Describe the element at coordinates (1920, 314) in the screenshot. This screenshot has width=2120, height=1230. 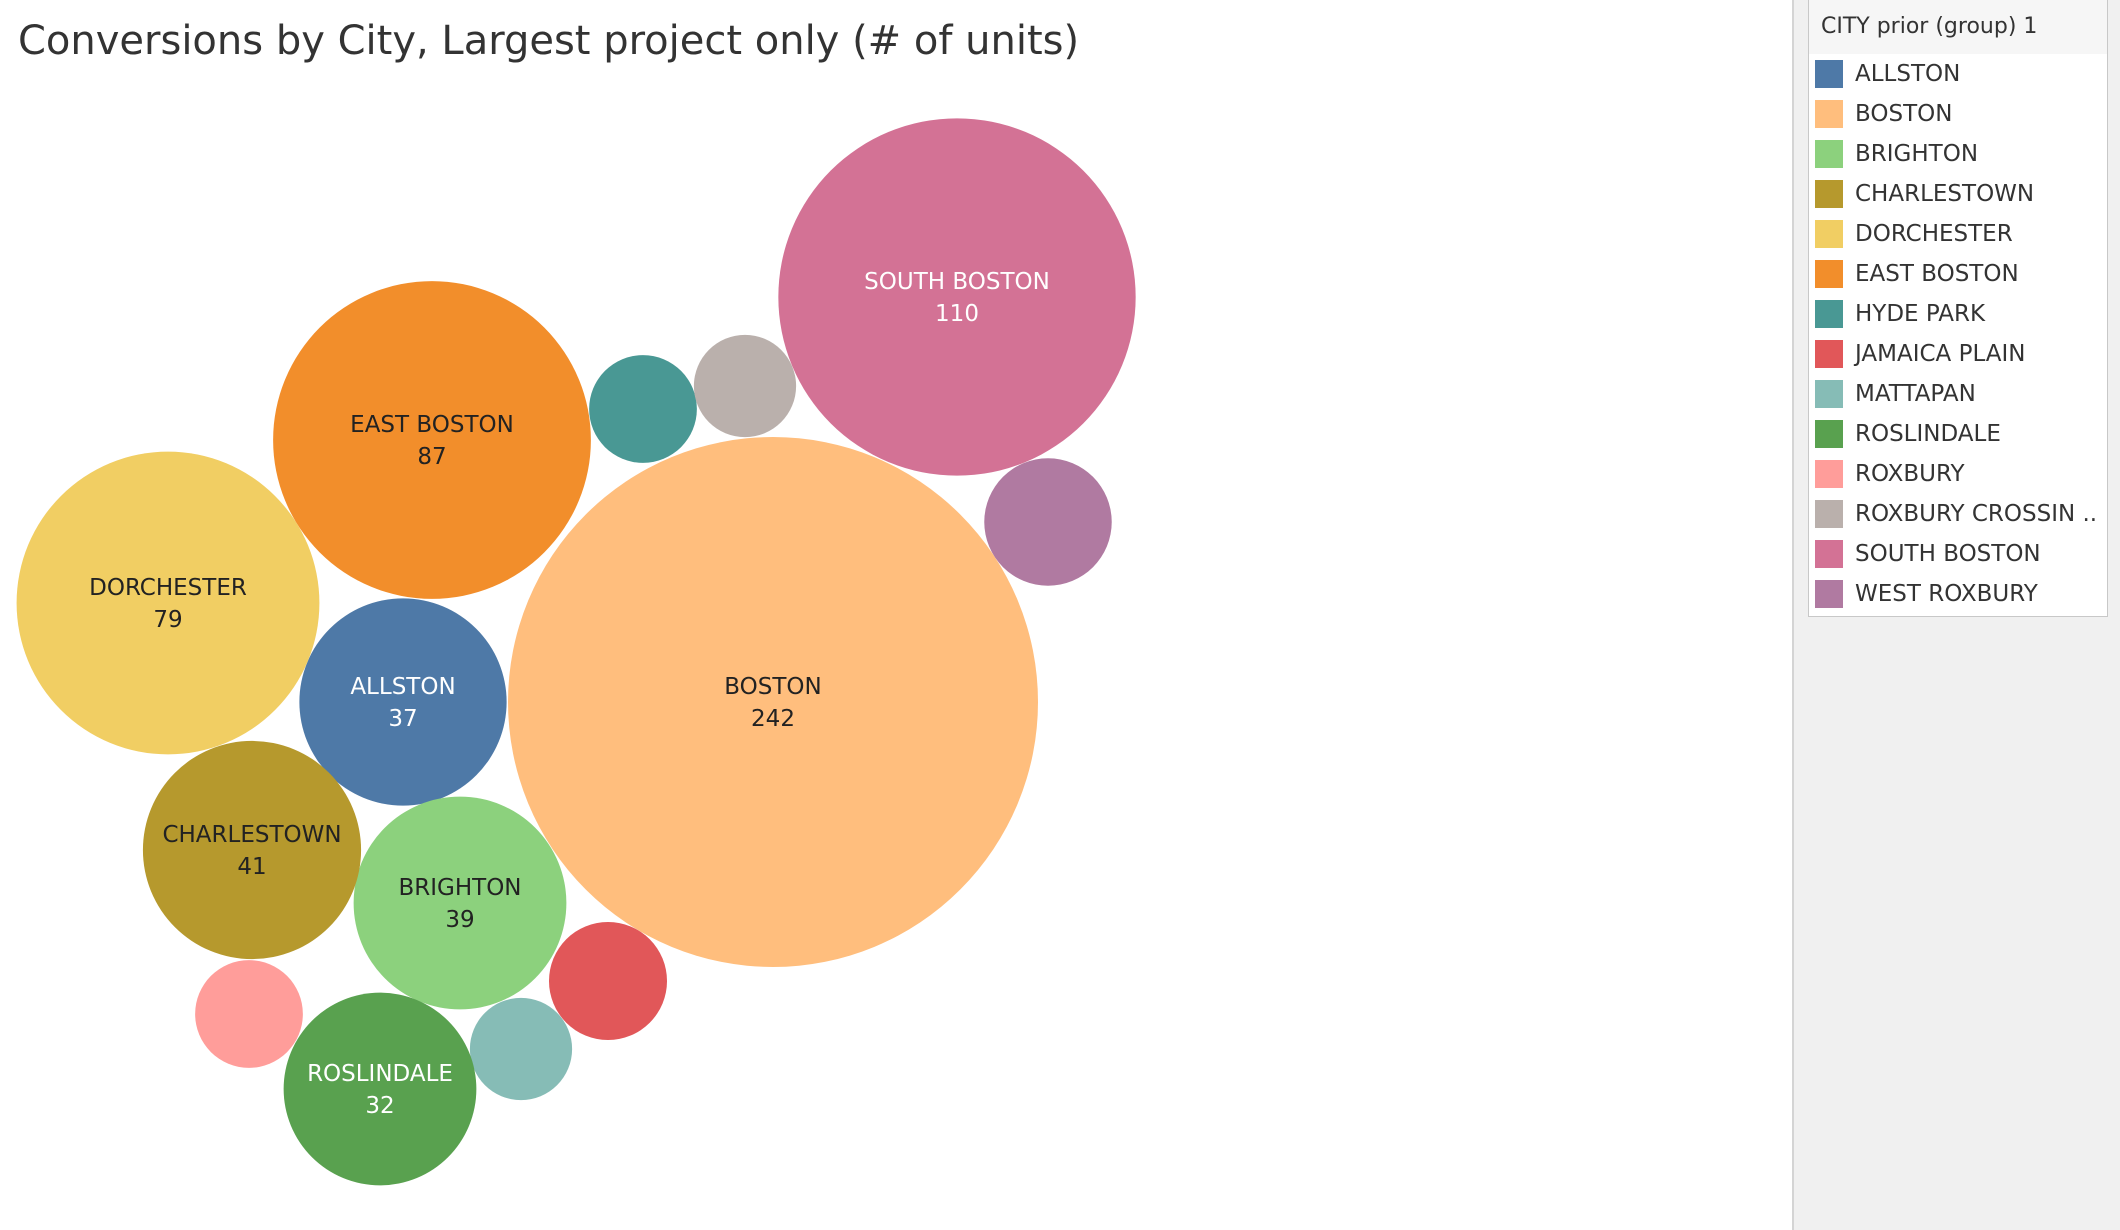
I see `legend-label: HYDE PARK` at that location.